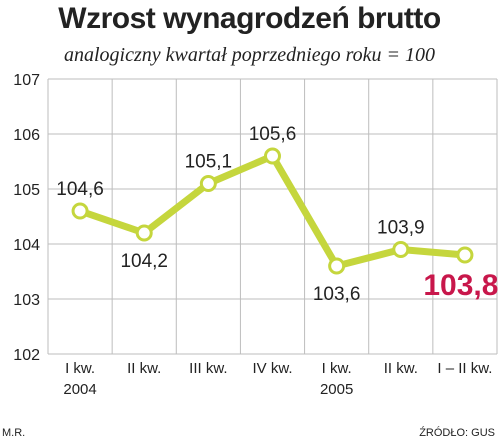 The width and height of the screenshot is (499, 445). What do you see at coordinates (336, 389) in the screenshot?
I see `x-year-label: 2005` at bounding box center [336, 389].